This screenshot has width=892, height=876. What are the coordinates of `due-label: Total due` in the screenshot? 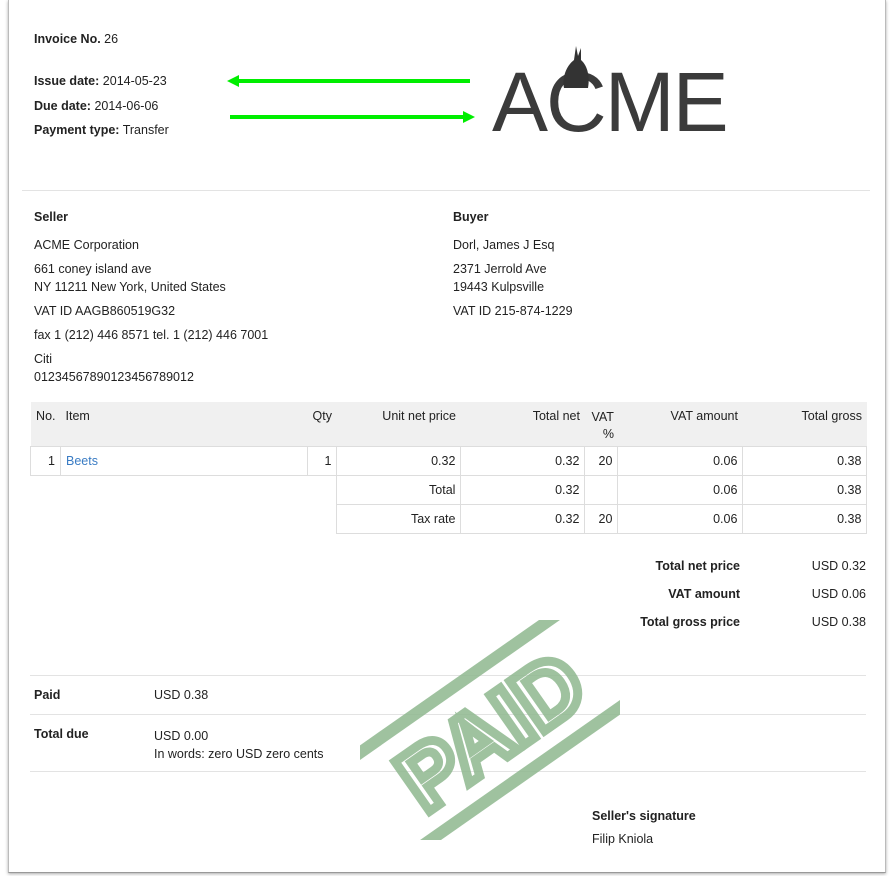 It's located at (61, 734).